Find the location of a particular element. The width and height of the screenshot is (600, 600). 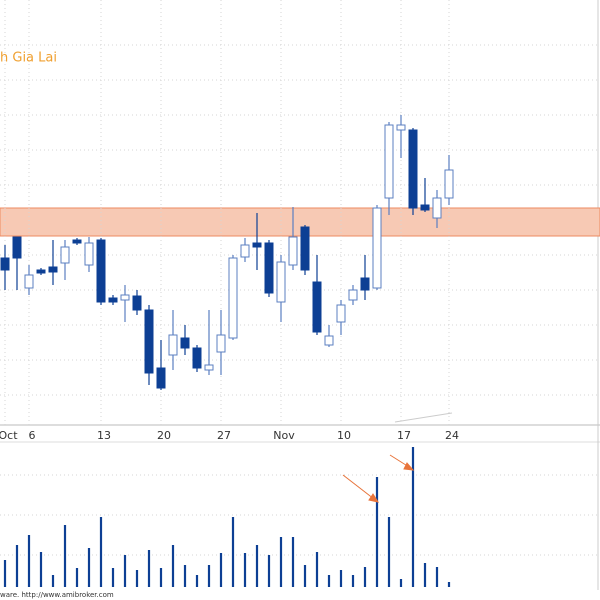

x-tick-label: 20 is located at coordinates (164, 435).